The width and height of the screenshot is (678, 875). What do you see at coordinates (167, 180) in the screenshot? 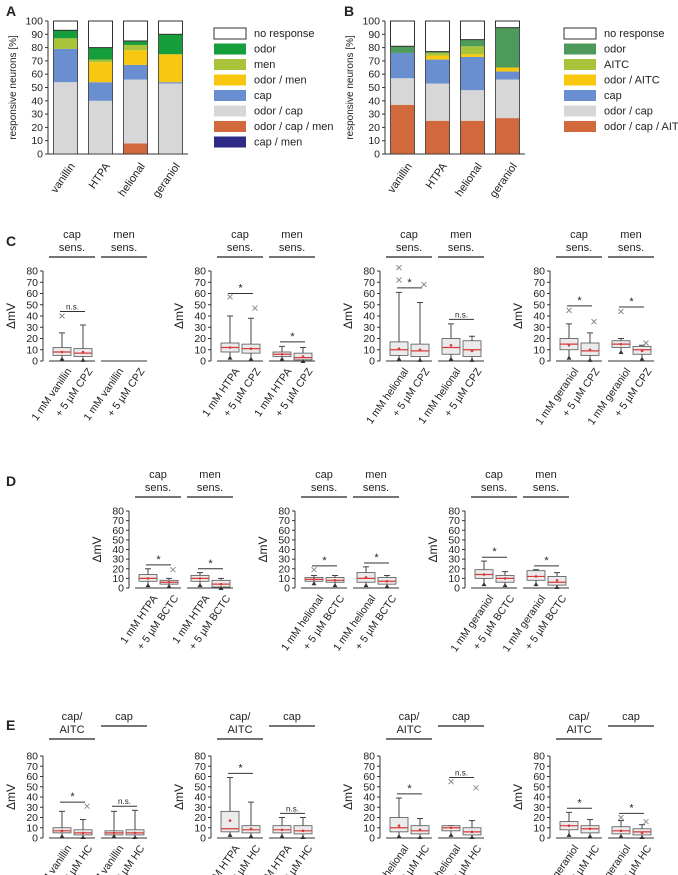
I see `chart-a-x-tick-label: geraniol` at bounding box center [167, 180].